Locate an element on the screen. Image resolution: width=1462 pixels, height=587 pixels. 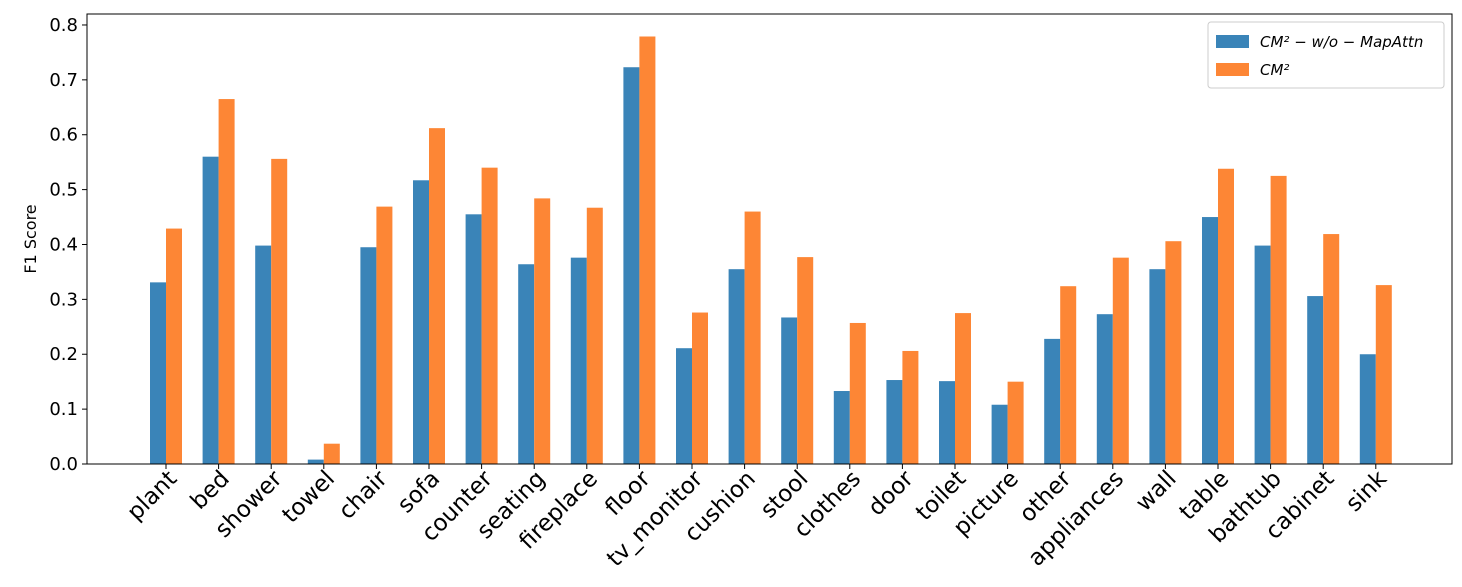
y-tick-label: 0.7 is located at coordinates (63, 80).